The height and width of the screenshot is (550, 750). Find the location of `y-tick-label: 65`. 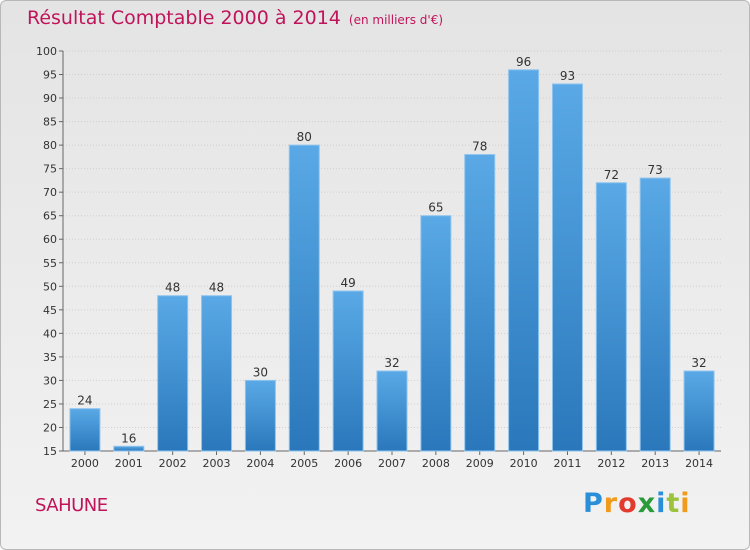

y-tick-label: 65 is located at coordinates (50, 216).